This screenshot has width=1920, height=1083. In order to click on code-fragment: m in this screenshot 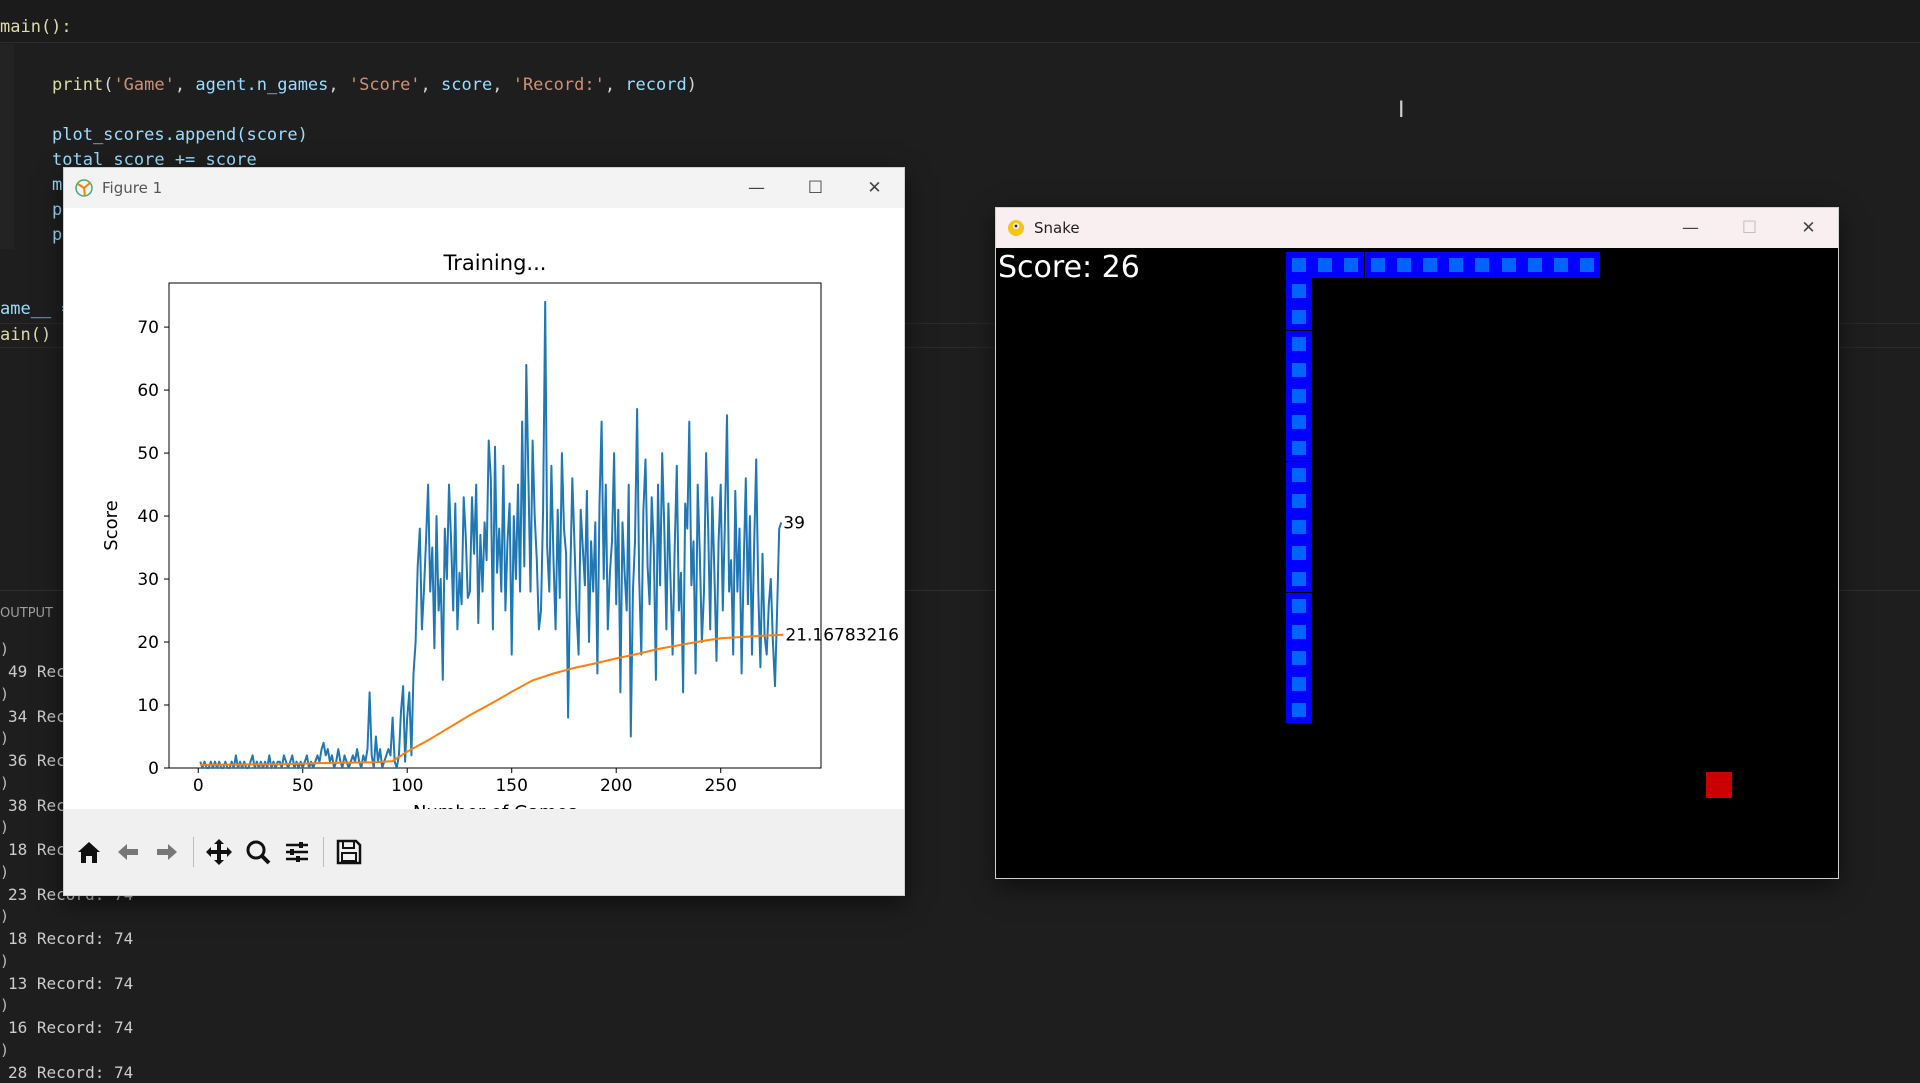, I will do `click(57, 185)`.